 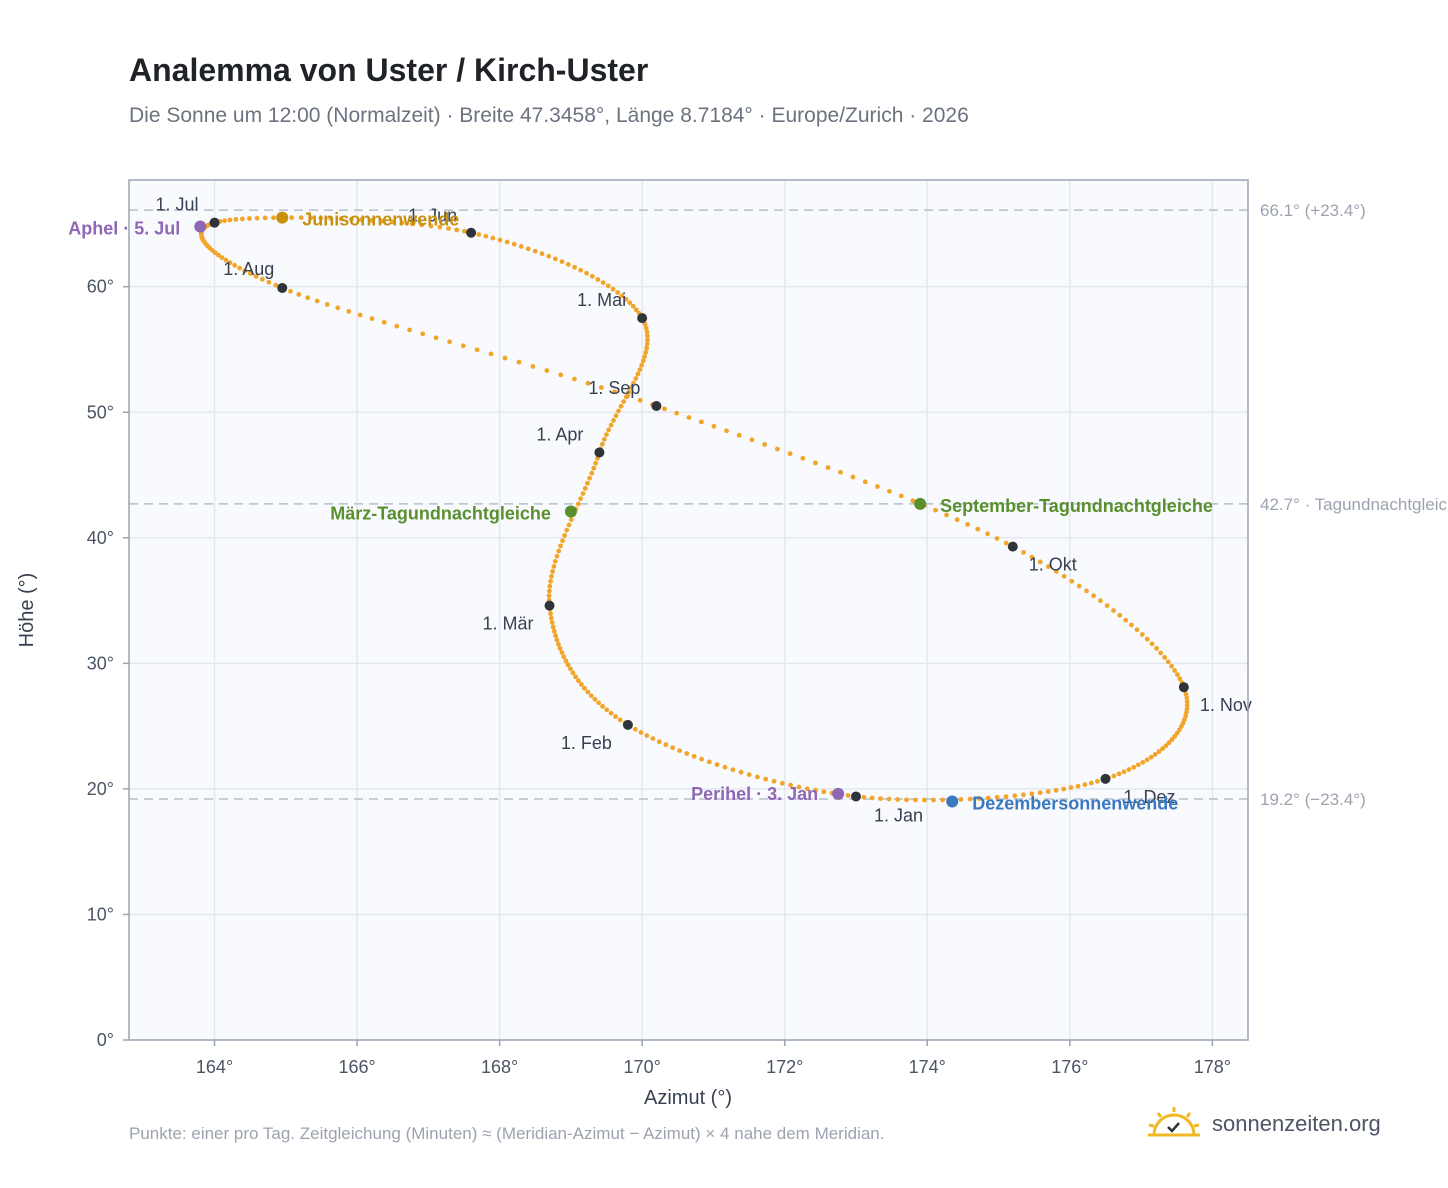 I want to click on event-label: Aphel · 5. Jul, so click(x=124, y=228).